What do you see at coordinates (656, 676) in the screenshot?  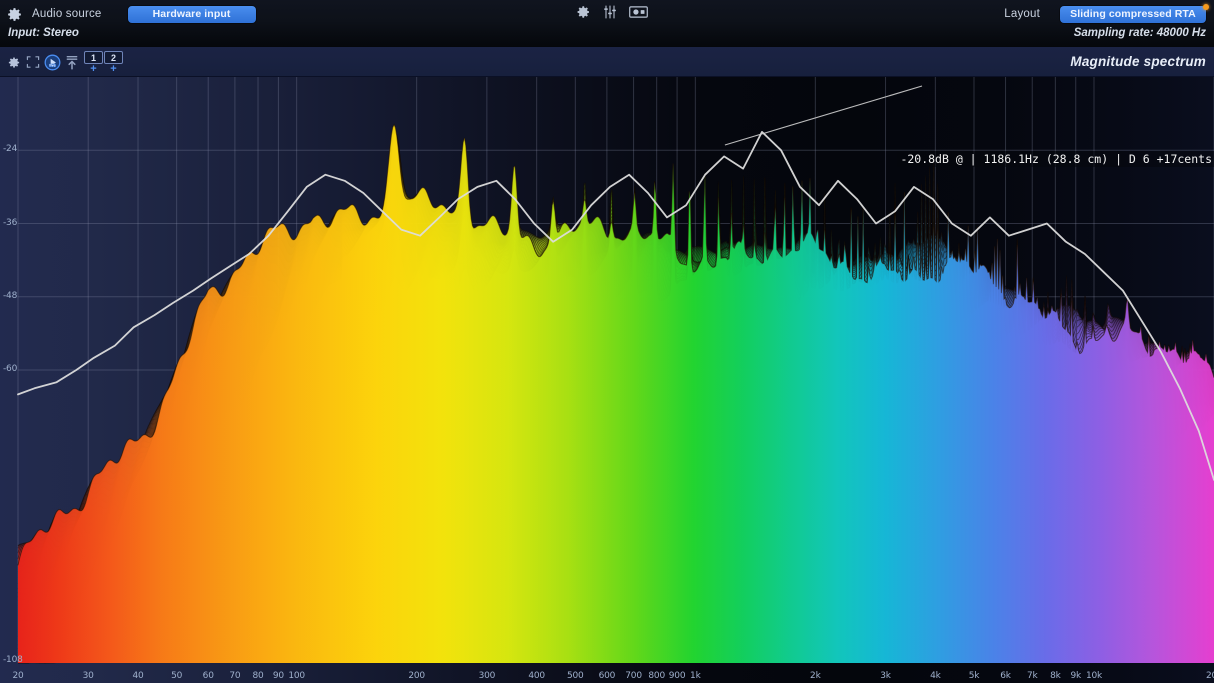 I see `x-axis-tick-label: 800` at bounding box center [656, 676].